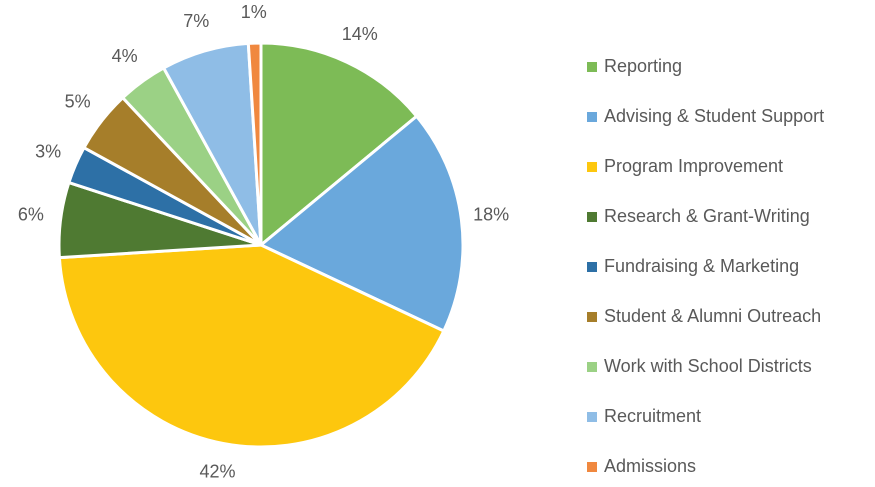  What do you see at coordinates (707, 216) in the screenshot?
I see `legend-label: Research & Grant-Writing` at bounding box center [707, 216].